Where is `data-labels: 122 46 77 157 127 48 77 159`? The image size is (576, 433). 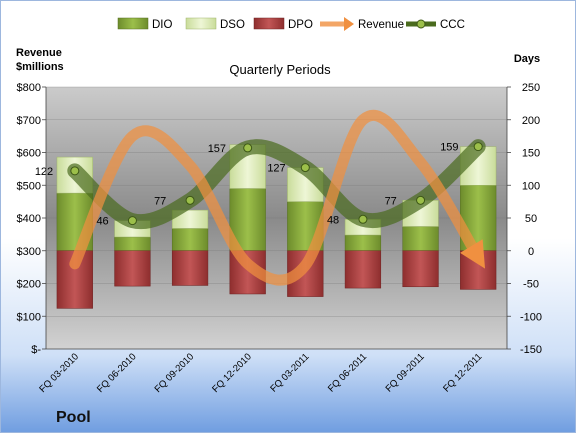
data-labels: 122 46 77 157 127 48 77 159 is located at coordinates (247, 185).